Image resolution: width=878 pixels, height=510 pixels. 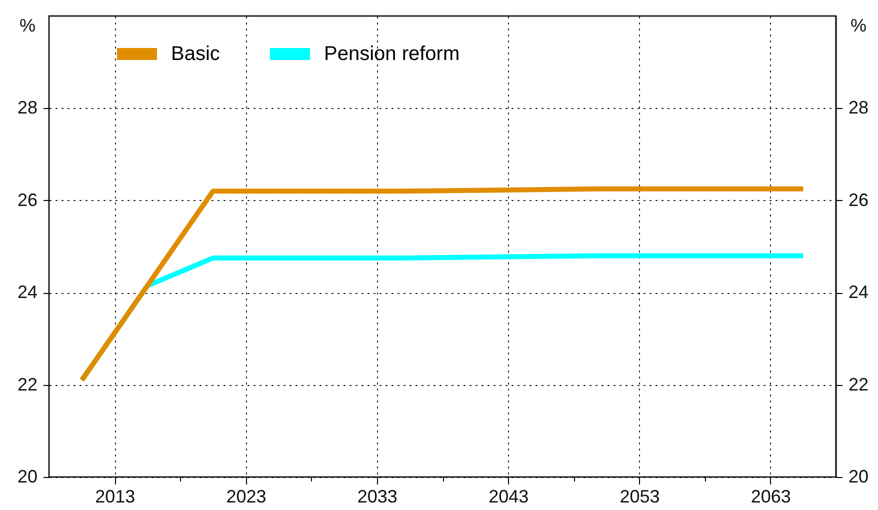 I want to click on y-axis-title: %, so click(x=27, y=26).